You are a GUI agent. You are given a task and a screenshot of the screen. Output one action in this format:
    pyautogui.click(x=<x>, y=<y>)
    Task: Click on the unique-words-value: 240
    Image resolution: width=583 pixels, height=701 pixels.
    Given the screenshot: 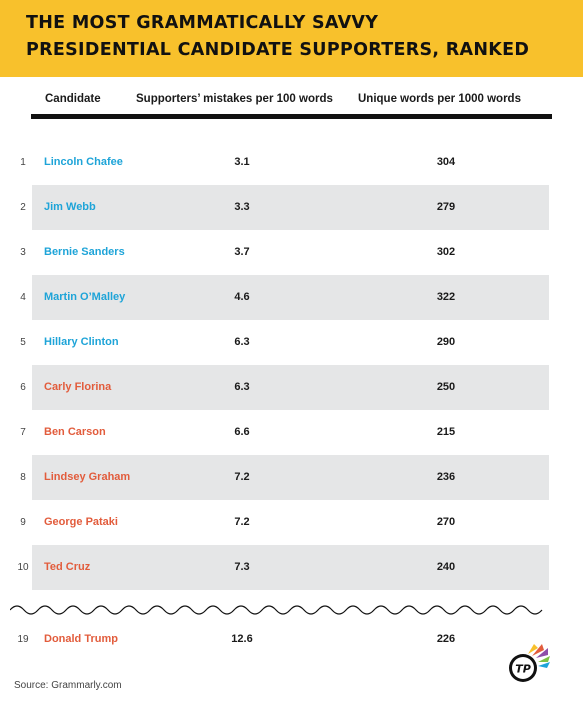 What is the action you would take?
    pyautogui.click(x=446, y=567)
    